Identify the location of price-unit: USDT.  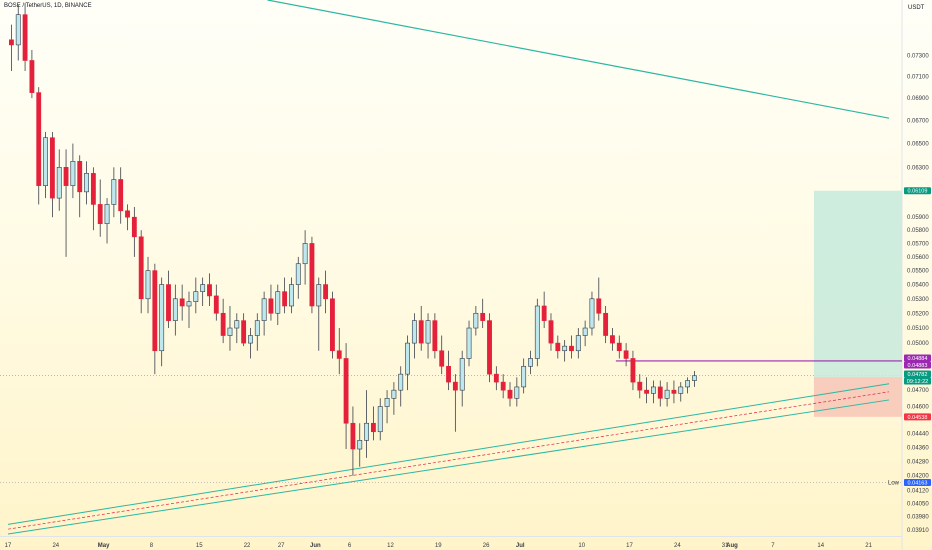
(916, 8).